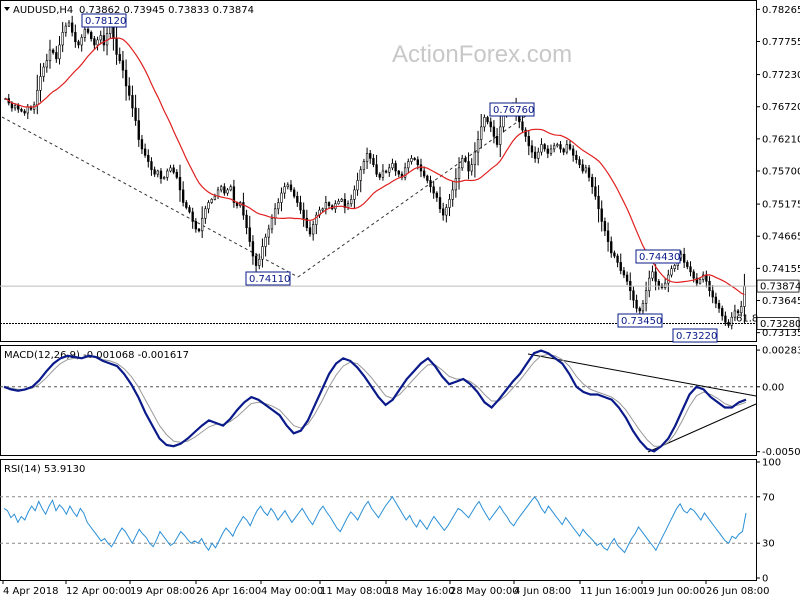 Image resolution: width=800 pixels, height=600 pixels. I want to click on price-y-tick-label: 0.78265, so click(781, 10).